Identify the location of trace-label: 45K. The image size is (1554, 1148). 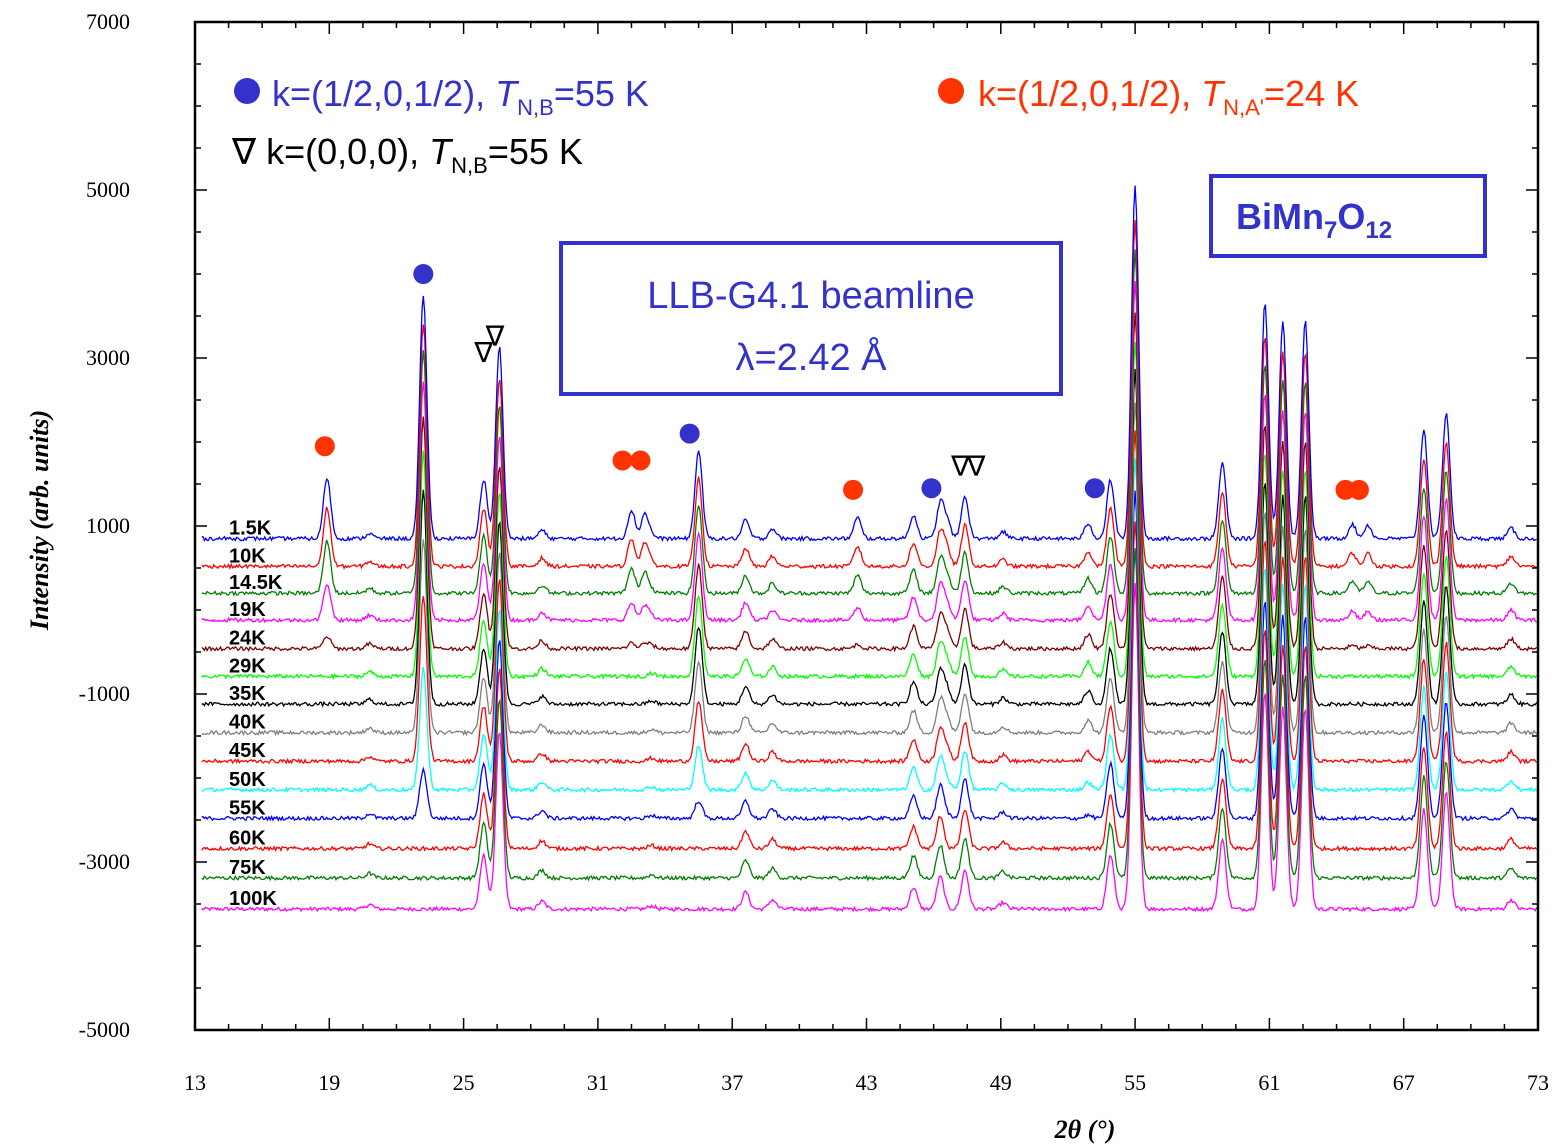
(247, 751).